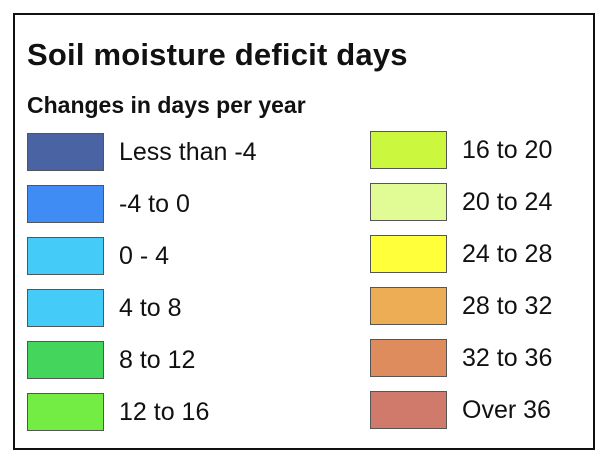 Image resolution: width=614 pixels, height=472 pixels. Describe the element at coordinates (154, 204) in the screenshot. I see `legend-label: -4 to 0` at that location.